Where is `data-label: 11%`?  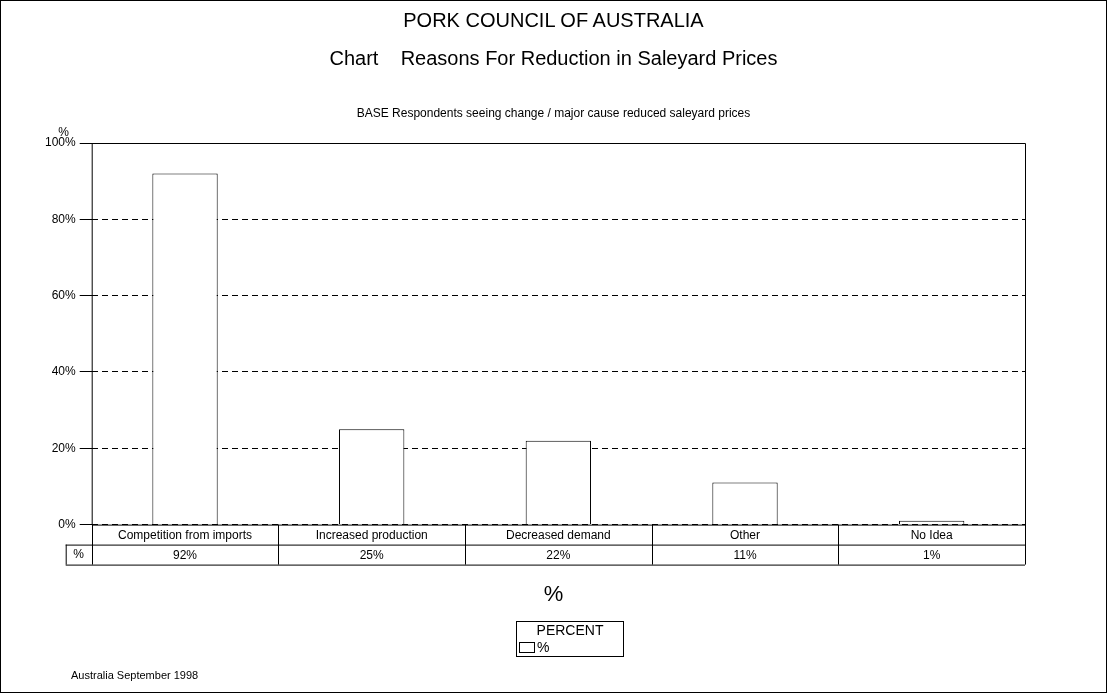 data-label: 11% is located at coordinates (745, 554).